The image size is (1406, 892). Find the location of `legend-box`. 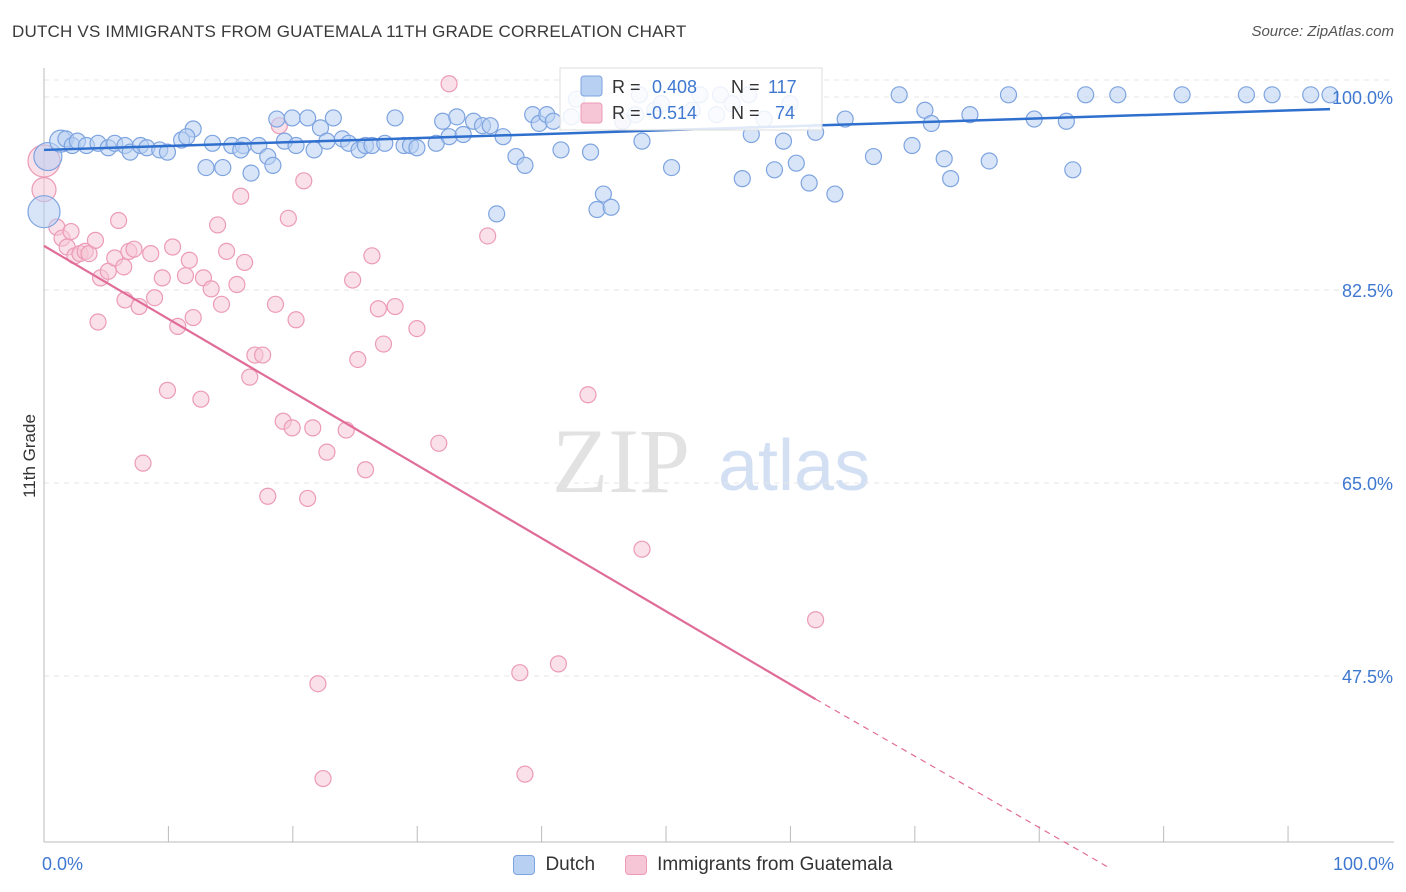

legend-box is located at coordinates (691, 99).